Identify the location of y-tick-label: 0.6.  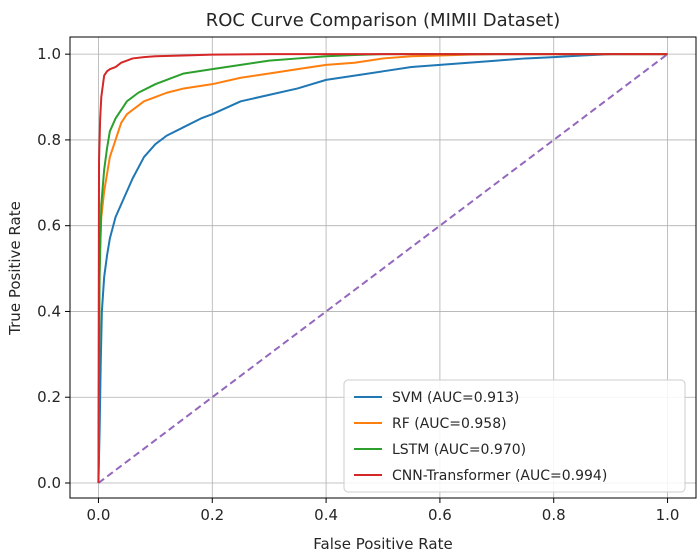
(49, 226).